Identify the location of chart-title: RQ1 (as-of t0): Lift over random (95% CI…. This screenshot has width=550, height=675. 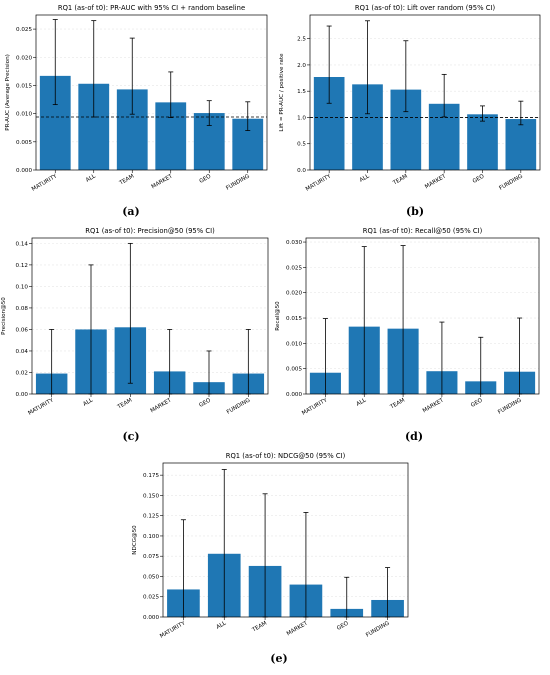
(425, 8).